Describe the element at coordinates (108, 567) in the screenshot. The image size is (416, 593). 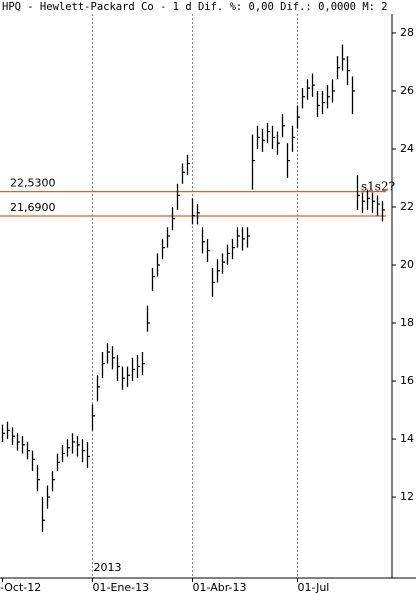
I see `year-label: 2013` at that location.